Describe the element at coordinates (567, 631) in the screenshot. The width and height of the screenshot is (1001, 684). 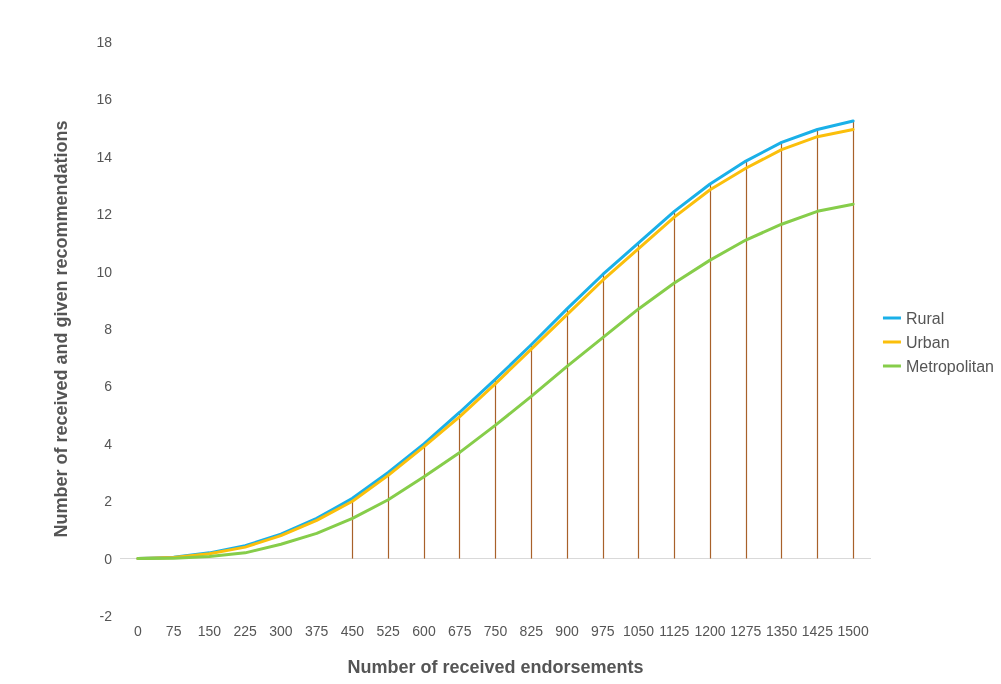
I see `x-tick-label: 900` at that location.